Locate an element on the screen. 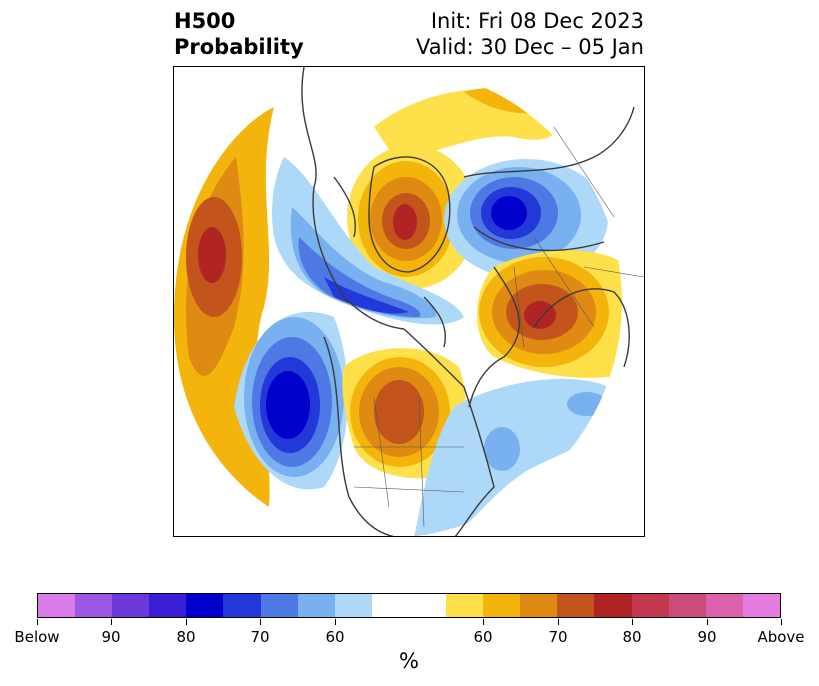 The height and width of the screenshot is (686, 819). chart-title: H500 Probability is located at coordinates (239, 34).